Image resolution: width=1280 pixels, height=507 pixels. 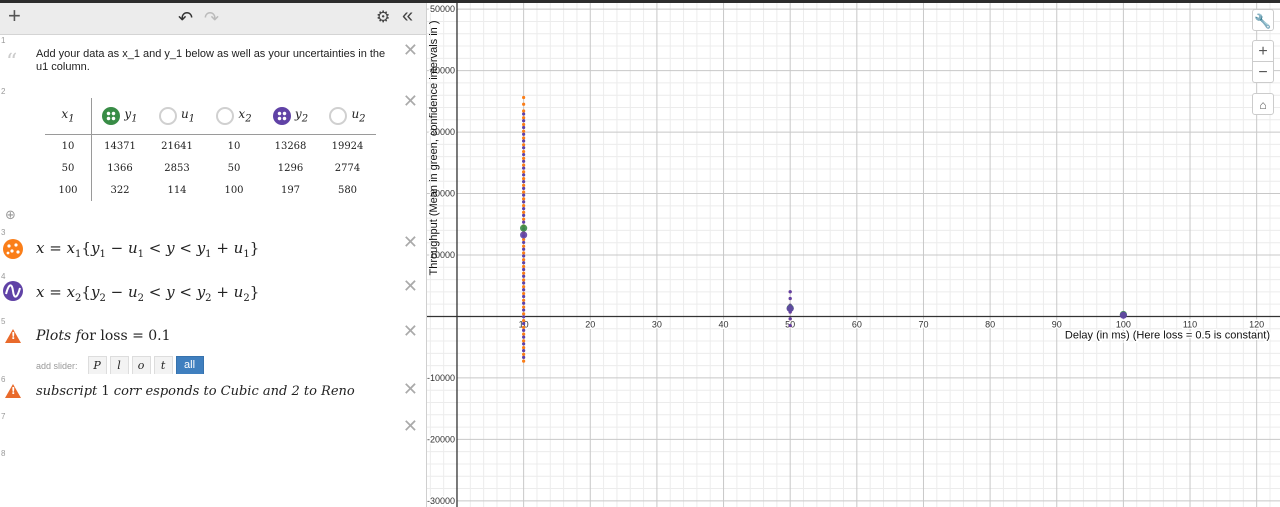 I want to click on zoom-out-icon: −, so click(x=1263, y=72).